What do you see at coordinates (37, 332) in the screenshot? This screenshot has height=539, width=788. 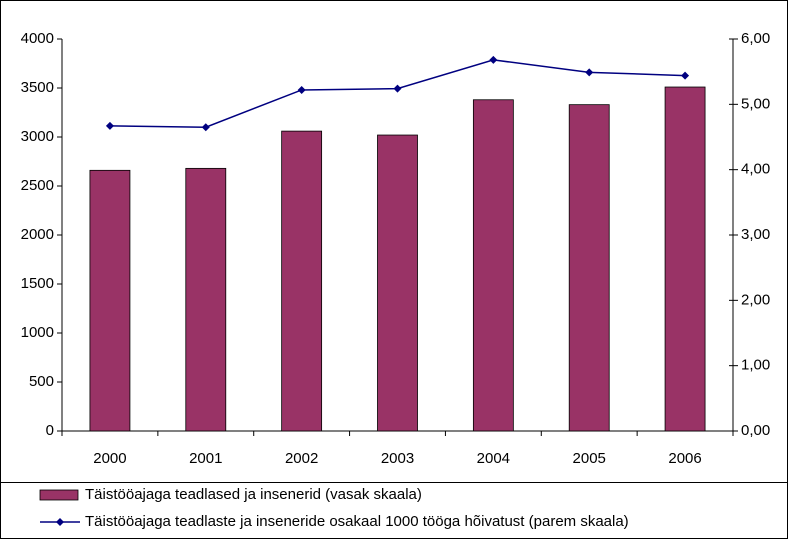 I see `y-tick-label: 1000` at bounding box center [37, 332].